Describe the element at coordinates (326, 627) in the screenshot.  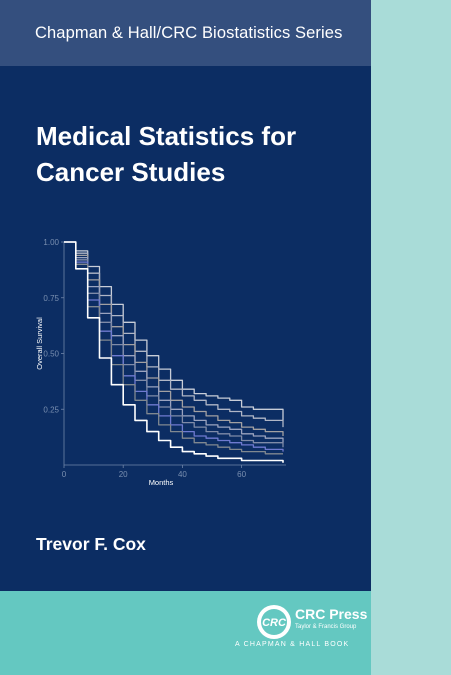
I see `publisher-group: Taylor & Francis Group` at that location.